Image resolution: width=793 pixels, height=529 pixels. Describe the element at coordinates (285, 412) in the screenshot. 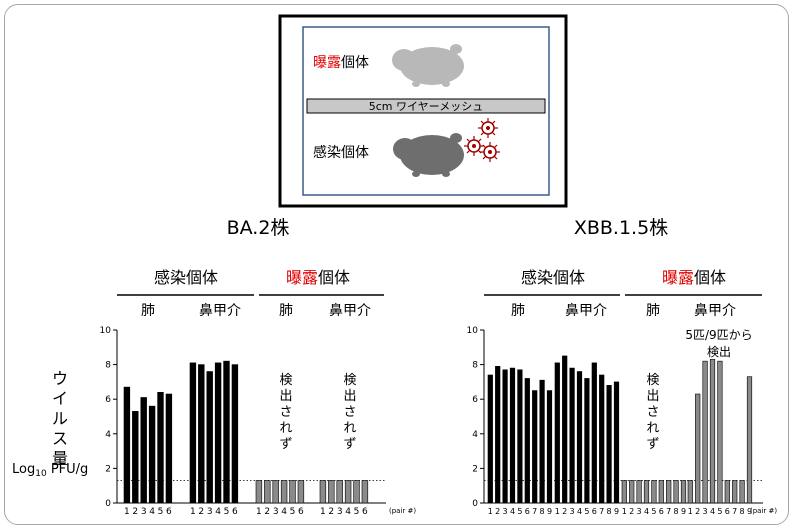

I see `not-detected-label: 検出されず` at that location.